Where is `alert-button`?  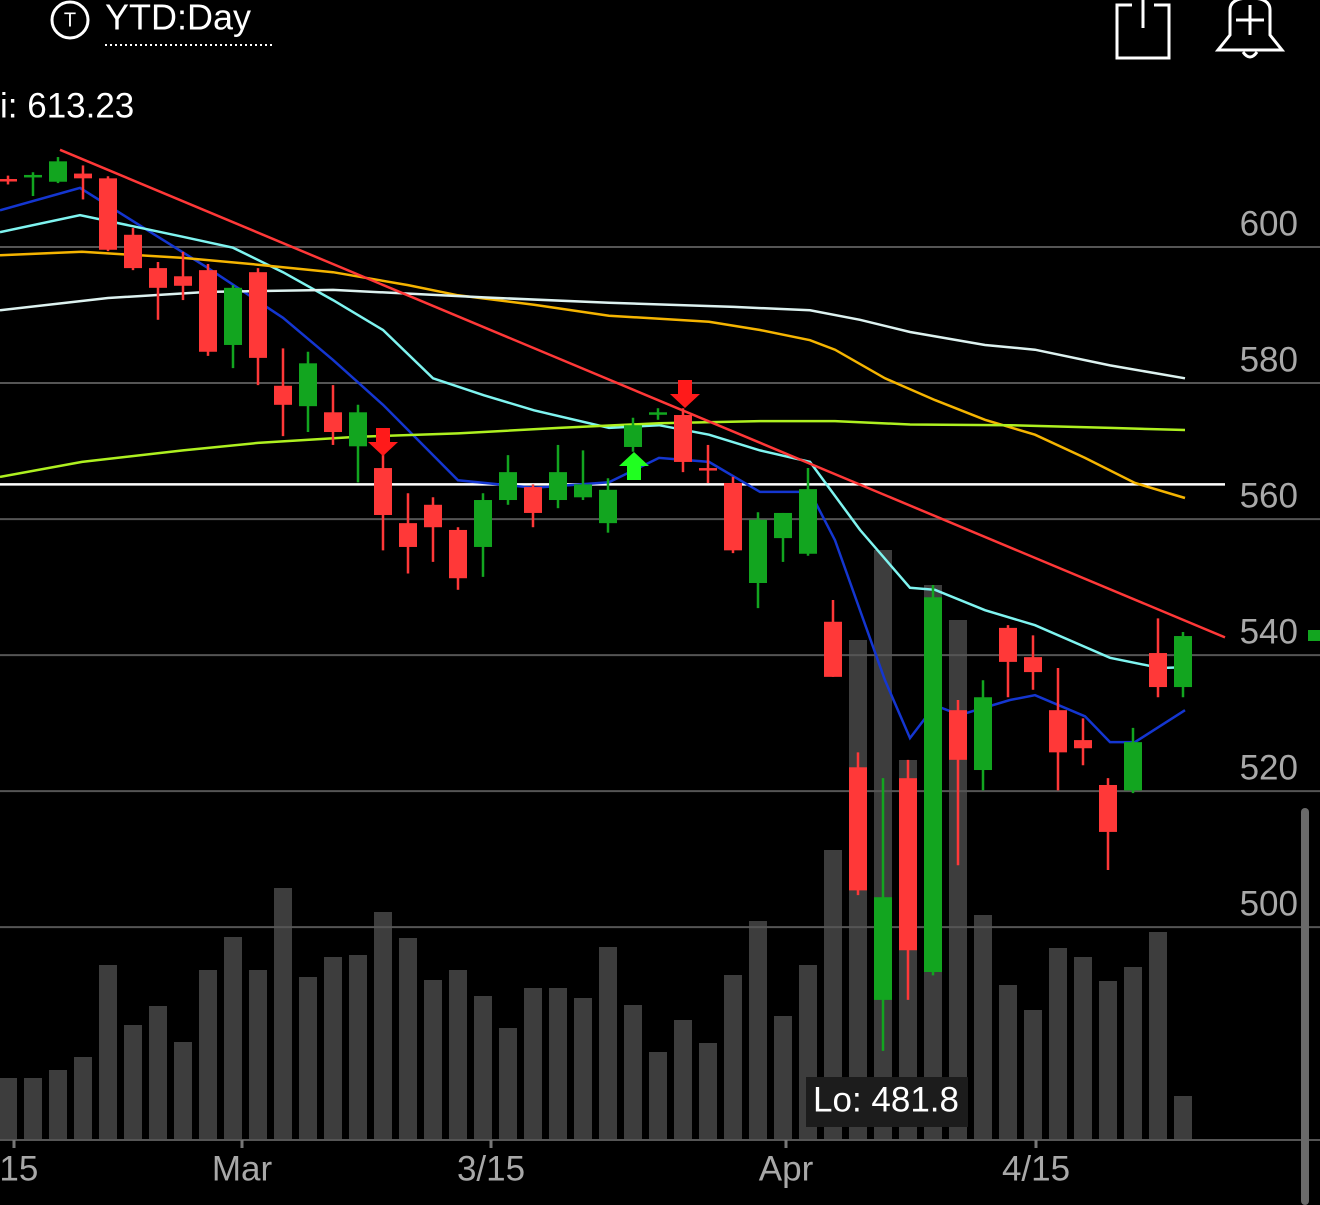 alert-button is located at coordinates (1250, 29).